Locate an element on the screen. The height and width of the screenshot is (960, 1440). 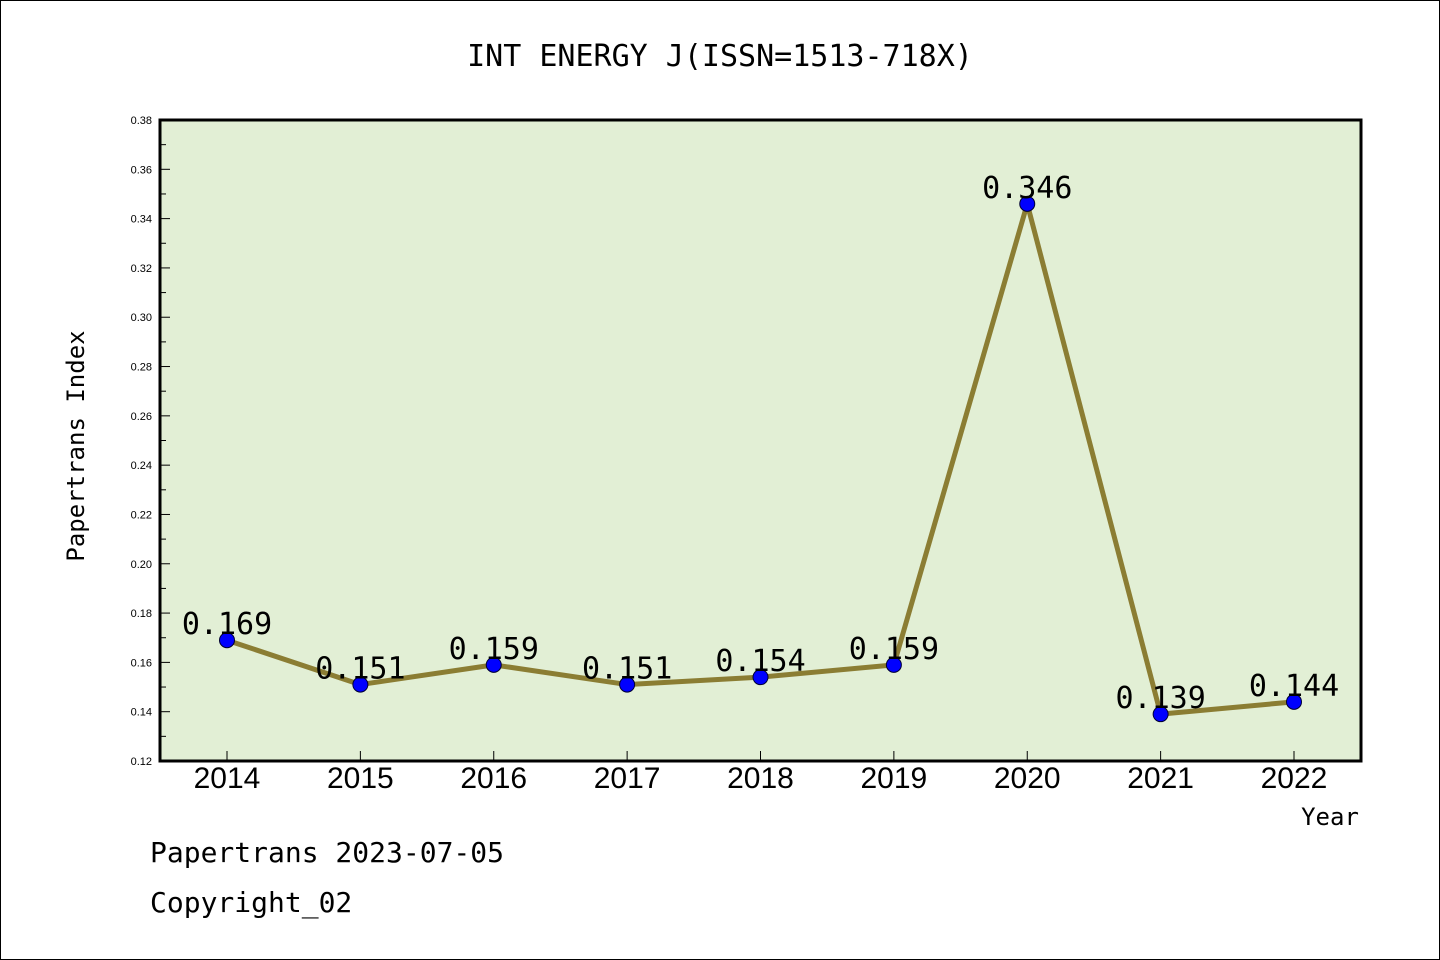
x-tick-label: 2021 is located at coordinates (1160, 778).